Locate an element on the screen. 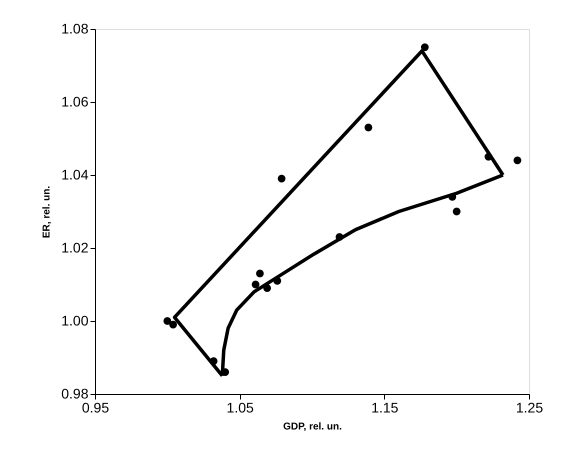 The image size is (588, 476). x-tick-label: 1.15 is located at coordinates (385, 408).